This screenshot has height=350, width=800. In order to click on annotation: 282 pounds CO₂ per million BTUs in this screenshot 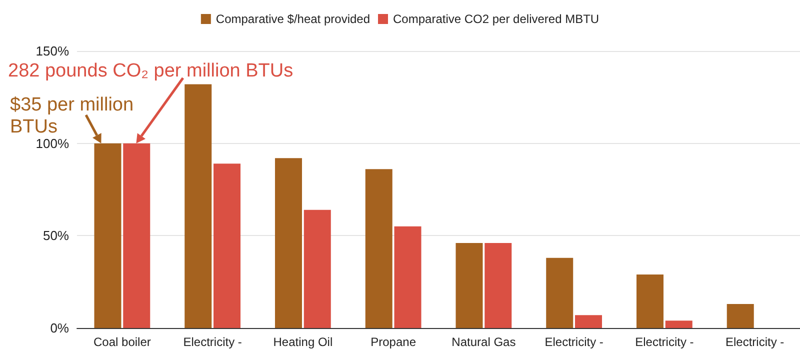, I will do `click(151, 71)`.